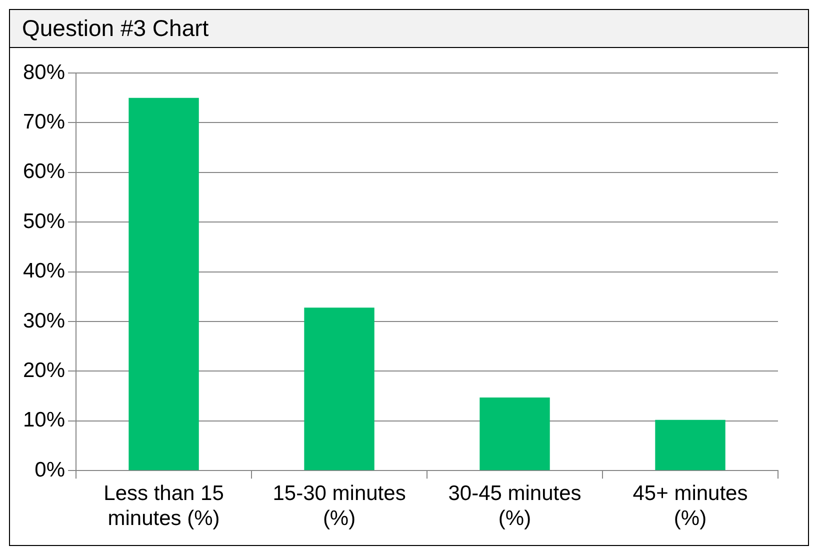 The width and height of the screenshot is (814, 550). I want to click on x-tick-label: 45+ minutes (%), so click(690, 506).